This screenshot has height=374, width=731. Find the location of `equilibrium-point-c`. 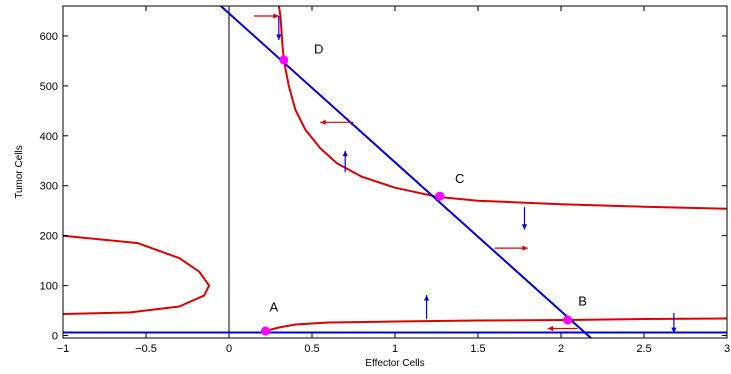

equilibrium-point-c is located at coordinates (440, 196).